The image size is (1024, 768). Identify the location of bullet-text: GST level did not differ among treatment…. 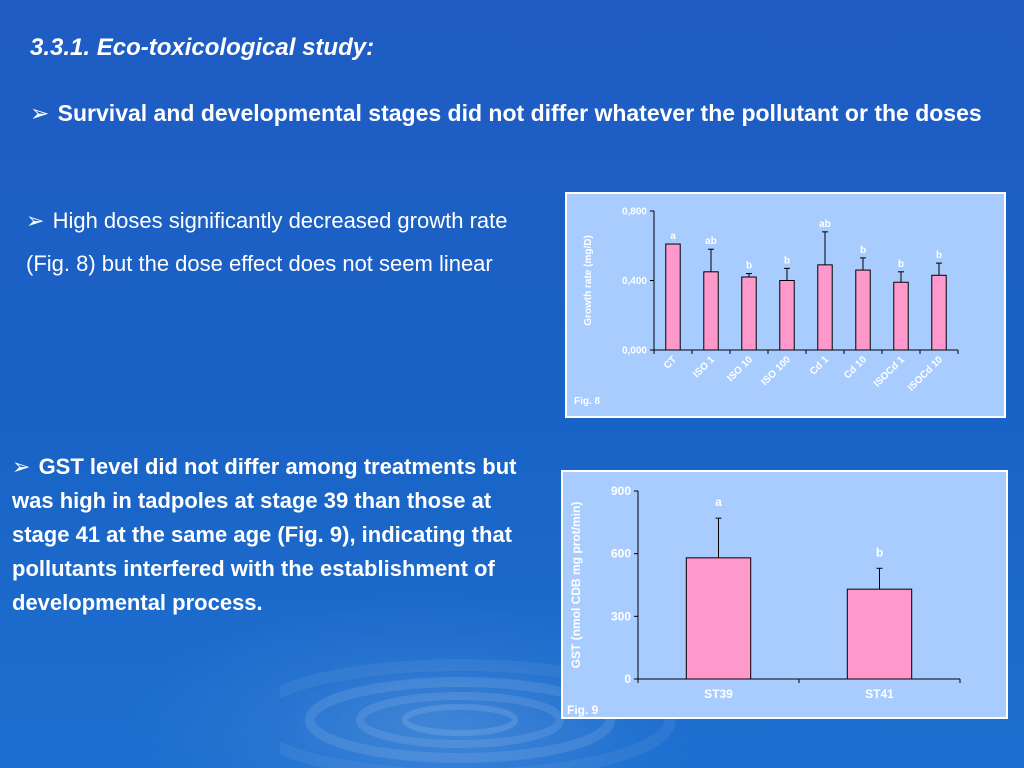
(264, 534).